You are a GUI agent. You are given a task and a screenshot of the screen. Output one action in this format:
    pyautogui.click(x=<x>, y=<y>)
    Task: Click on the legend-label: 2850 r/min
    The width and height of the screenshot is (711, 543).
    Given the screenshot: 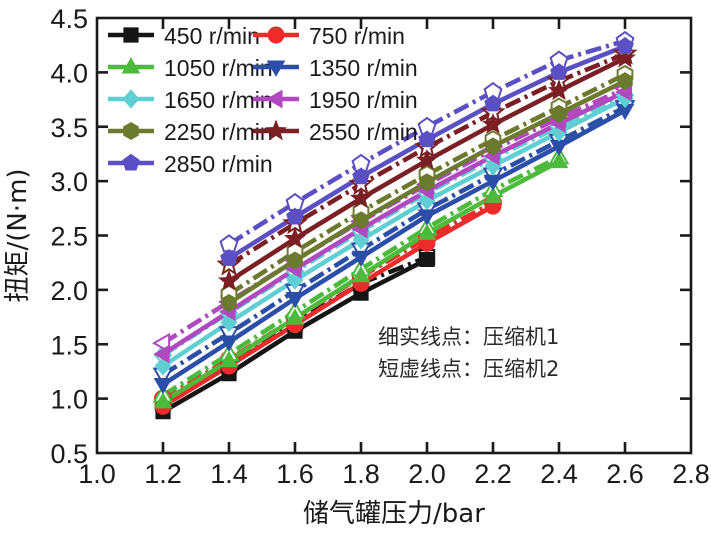 What is the action you would take?
    pyautogui.click(x=218, y=164)
    